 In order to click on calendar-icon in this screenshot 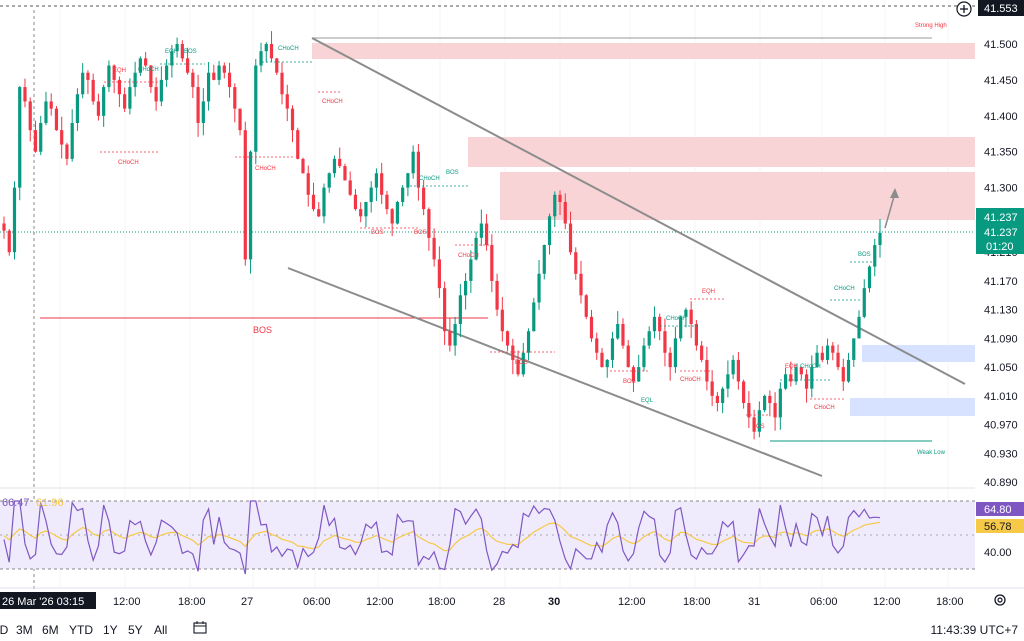, I will do `click(200, 627)`.